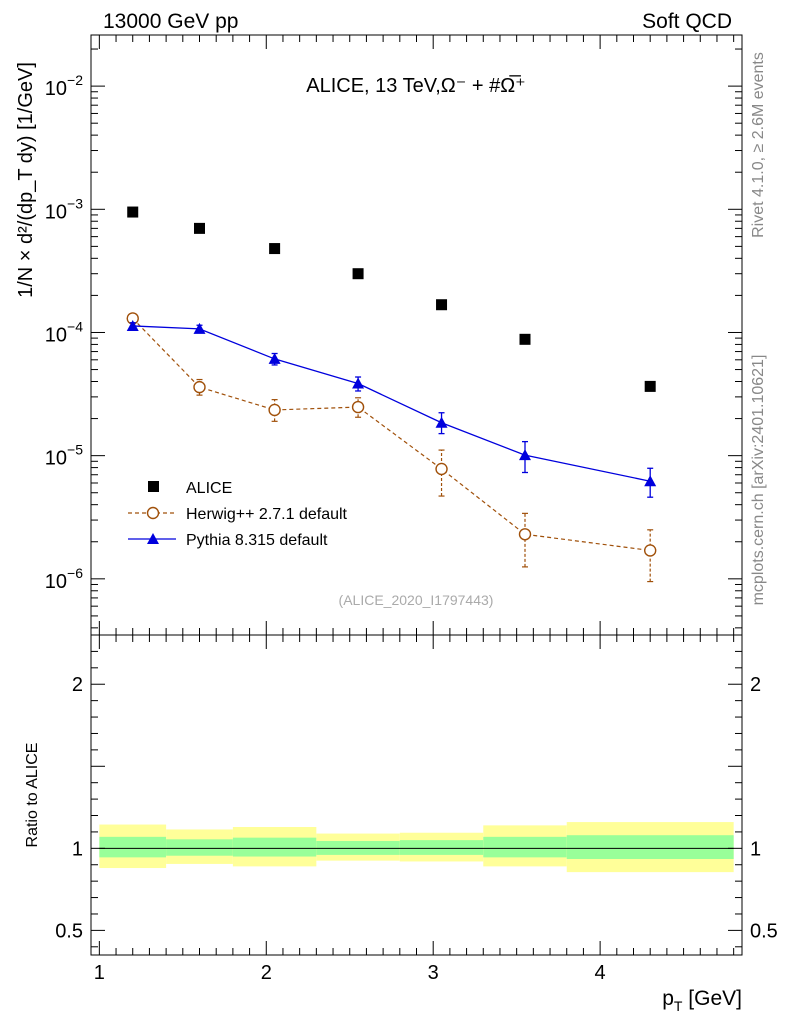  Describe the element at coordinates (64, 456) in the screenshot. I see `y-tick-label: 10⁻⁵` at that location.